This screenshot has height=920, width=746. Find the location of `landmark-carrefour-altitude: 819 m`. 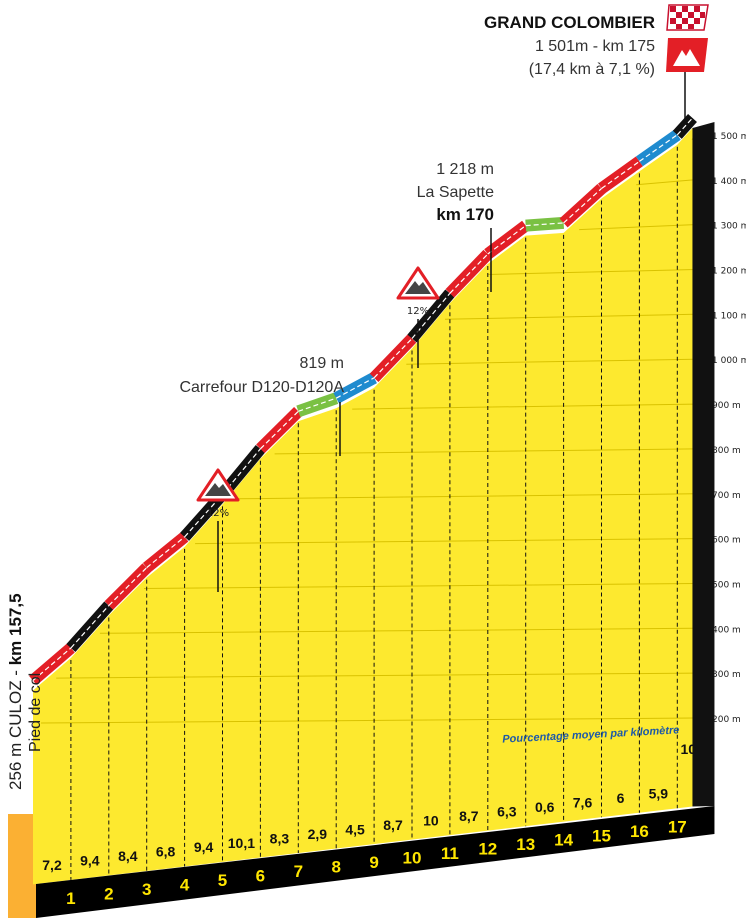

landmark-carrefour-altitude: 819 m is located at coordinates (322, 363).